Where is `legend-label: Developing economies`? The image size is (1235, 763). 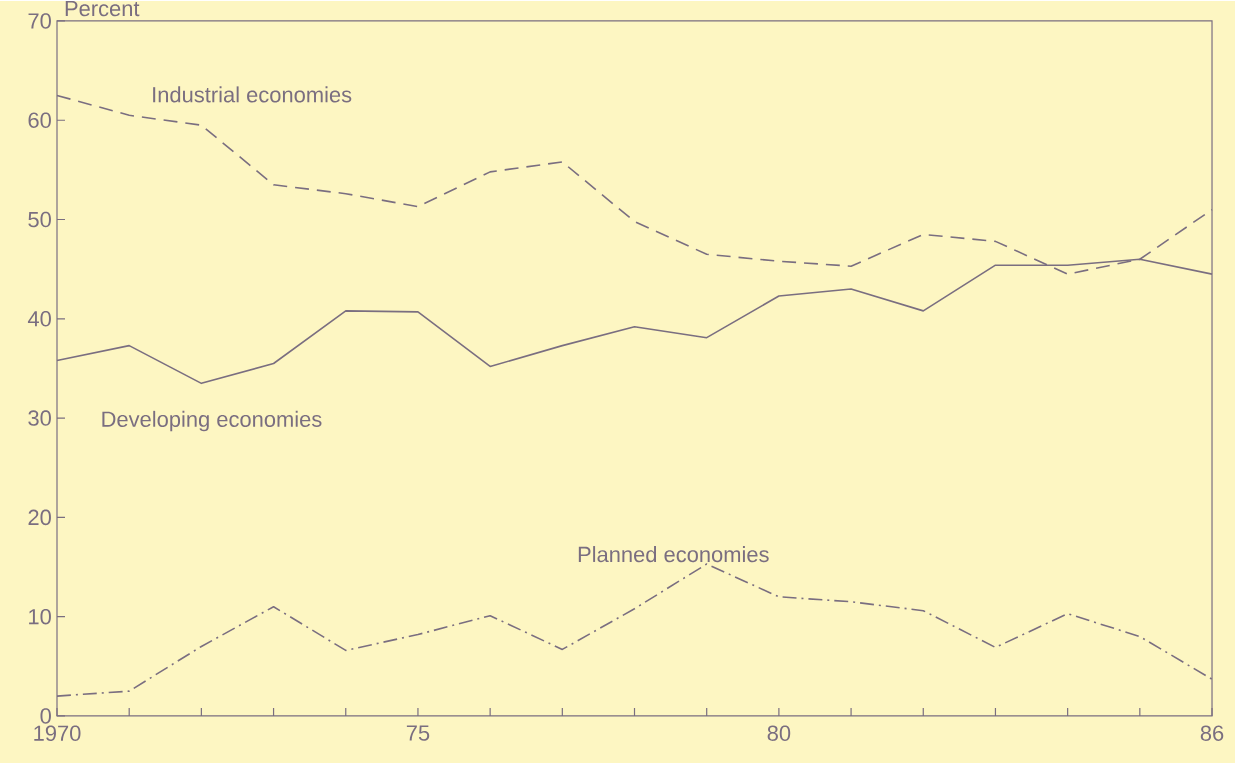
legend-label: Developing economies is located at coordinates (212, 421).